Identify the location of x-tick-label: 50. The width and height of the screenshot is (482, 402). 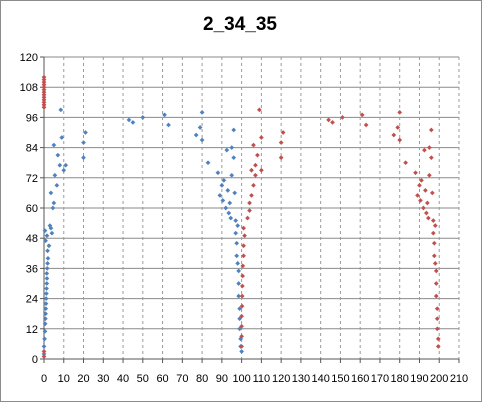
(143, 379).